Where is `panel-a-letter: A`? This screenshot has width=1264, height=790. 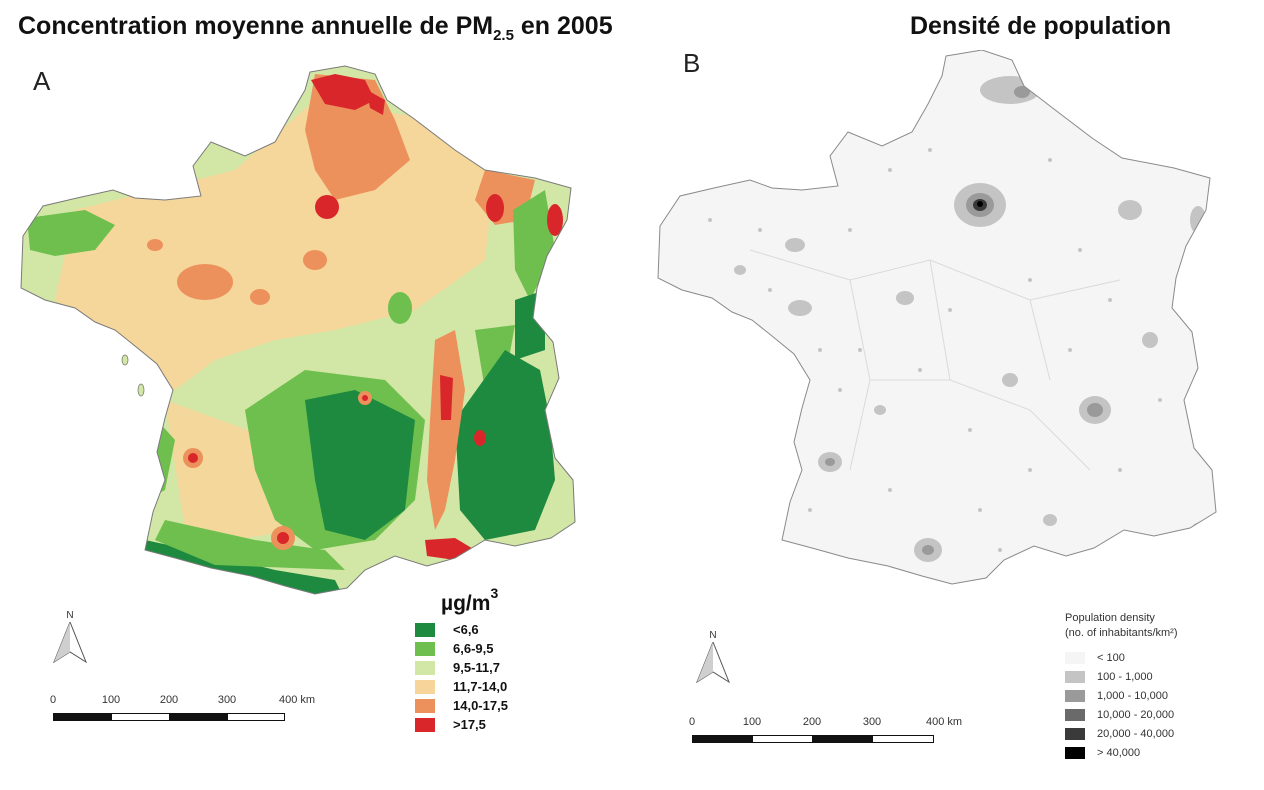 panel-a-letter: A is located at coordinates (42, 81).